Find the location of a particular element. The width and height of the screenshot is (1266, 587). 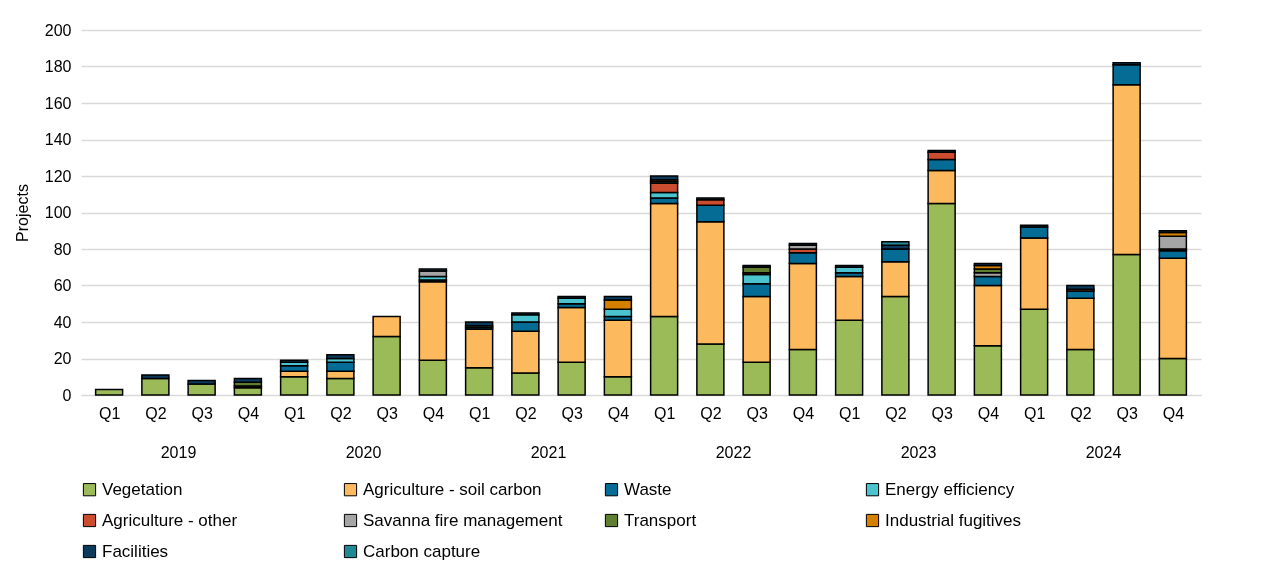

text: 2022 is located at coordinates (733, 452).